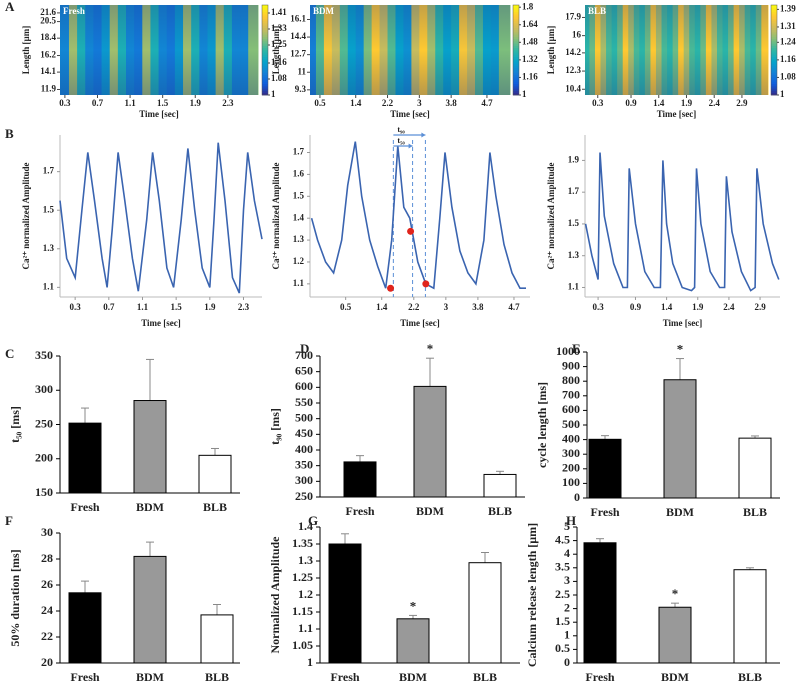  What do you see at coordinates (597, 11) in the screenshot?
I see `heatmap-label: BLB` at bounding box center [597, 11].